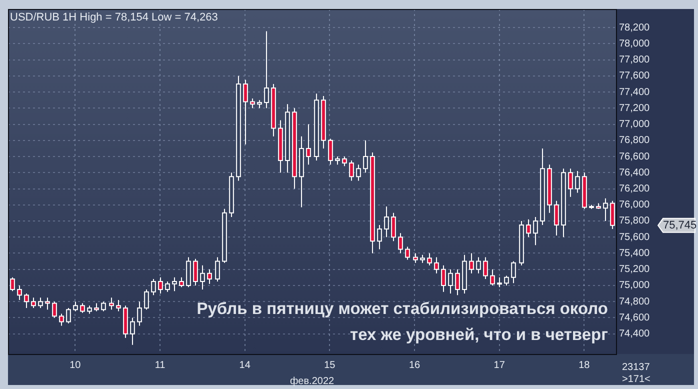 This screenshot has width=698, height=389. What do you see at coordinates (634, 108) in the screenshot?
I see `y-tick-label: 77,200` at bounding box center [634, 108].